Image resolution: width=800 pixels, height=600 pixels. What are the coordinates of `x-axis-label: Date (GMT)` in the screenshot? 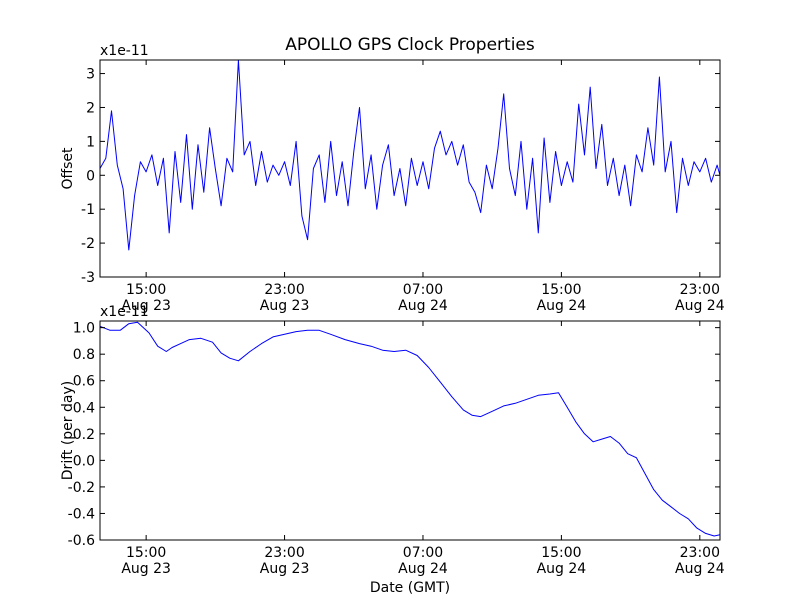 It's located at (410, 588).